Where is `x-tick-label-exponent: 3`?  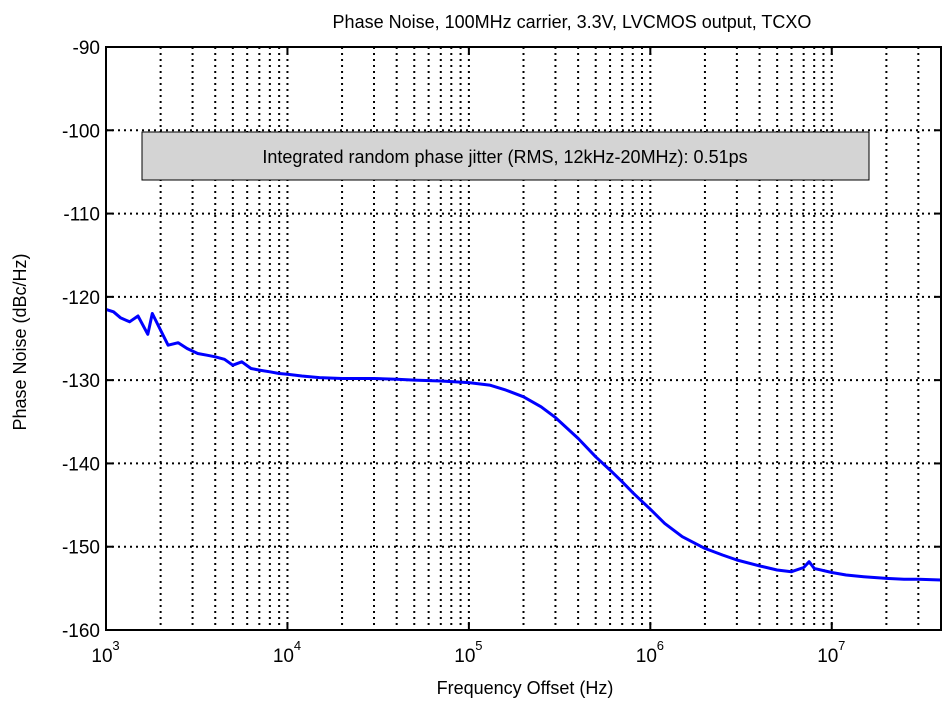 x-tick-label-exponent: 3 is located at coordinates (115, 645).